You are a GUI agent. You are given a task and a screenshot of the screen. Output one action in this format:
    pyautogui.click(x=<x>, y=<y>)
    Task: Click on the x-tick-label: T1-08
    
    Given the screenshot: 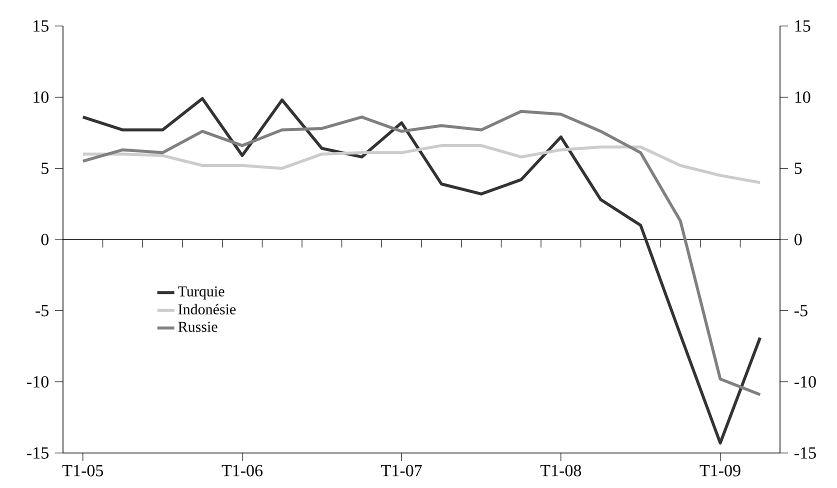 What is the action you would take?
    pyautogui.click(x=561, y=470)
    